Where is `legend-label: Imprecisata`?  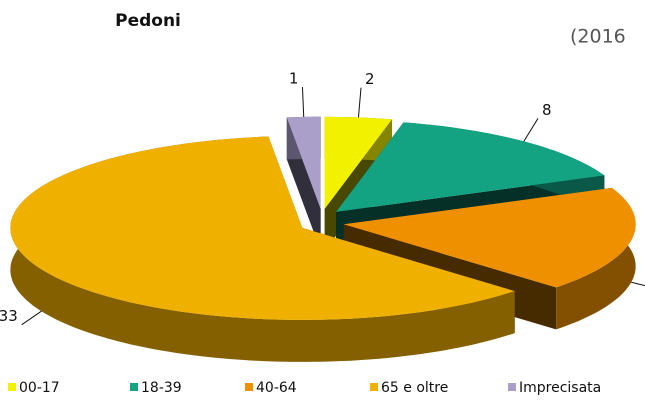 legend-label: Imprecisata is located at coordinates (560, 388).